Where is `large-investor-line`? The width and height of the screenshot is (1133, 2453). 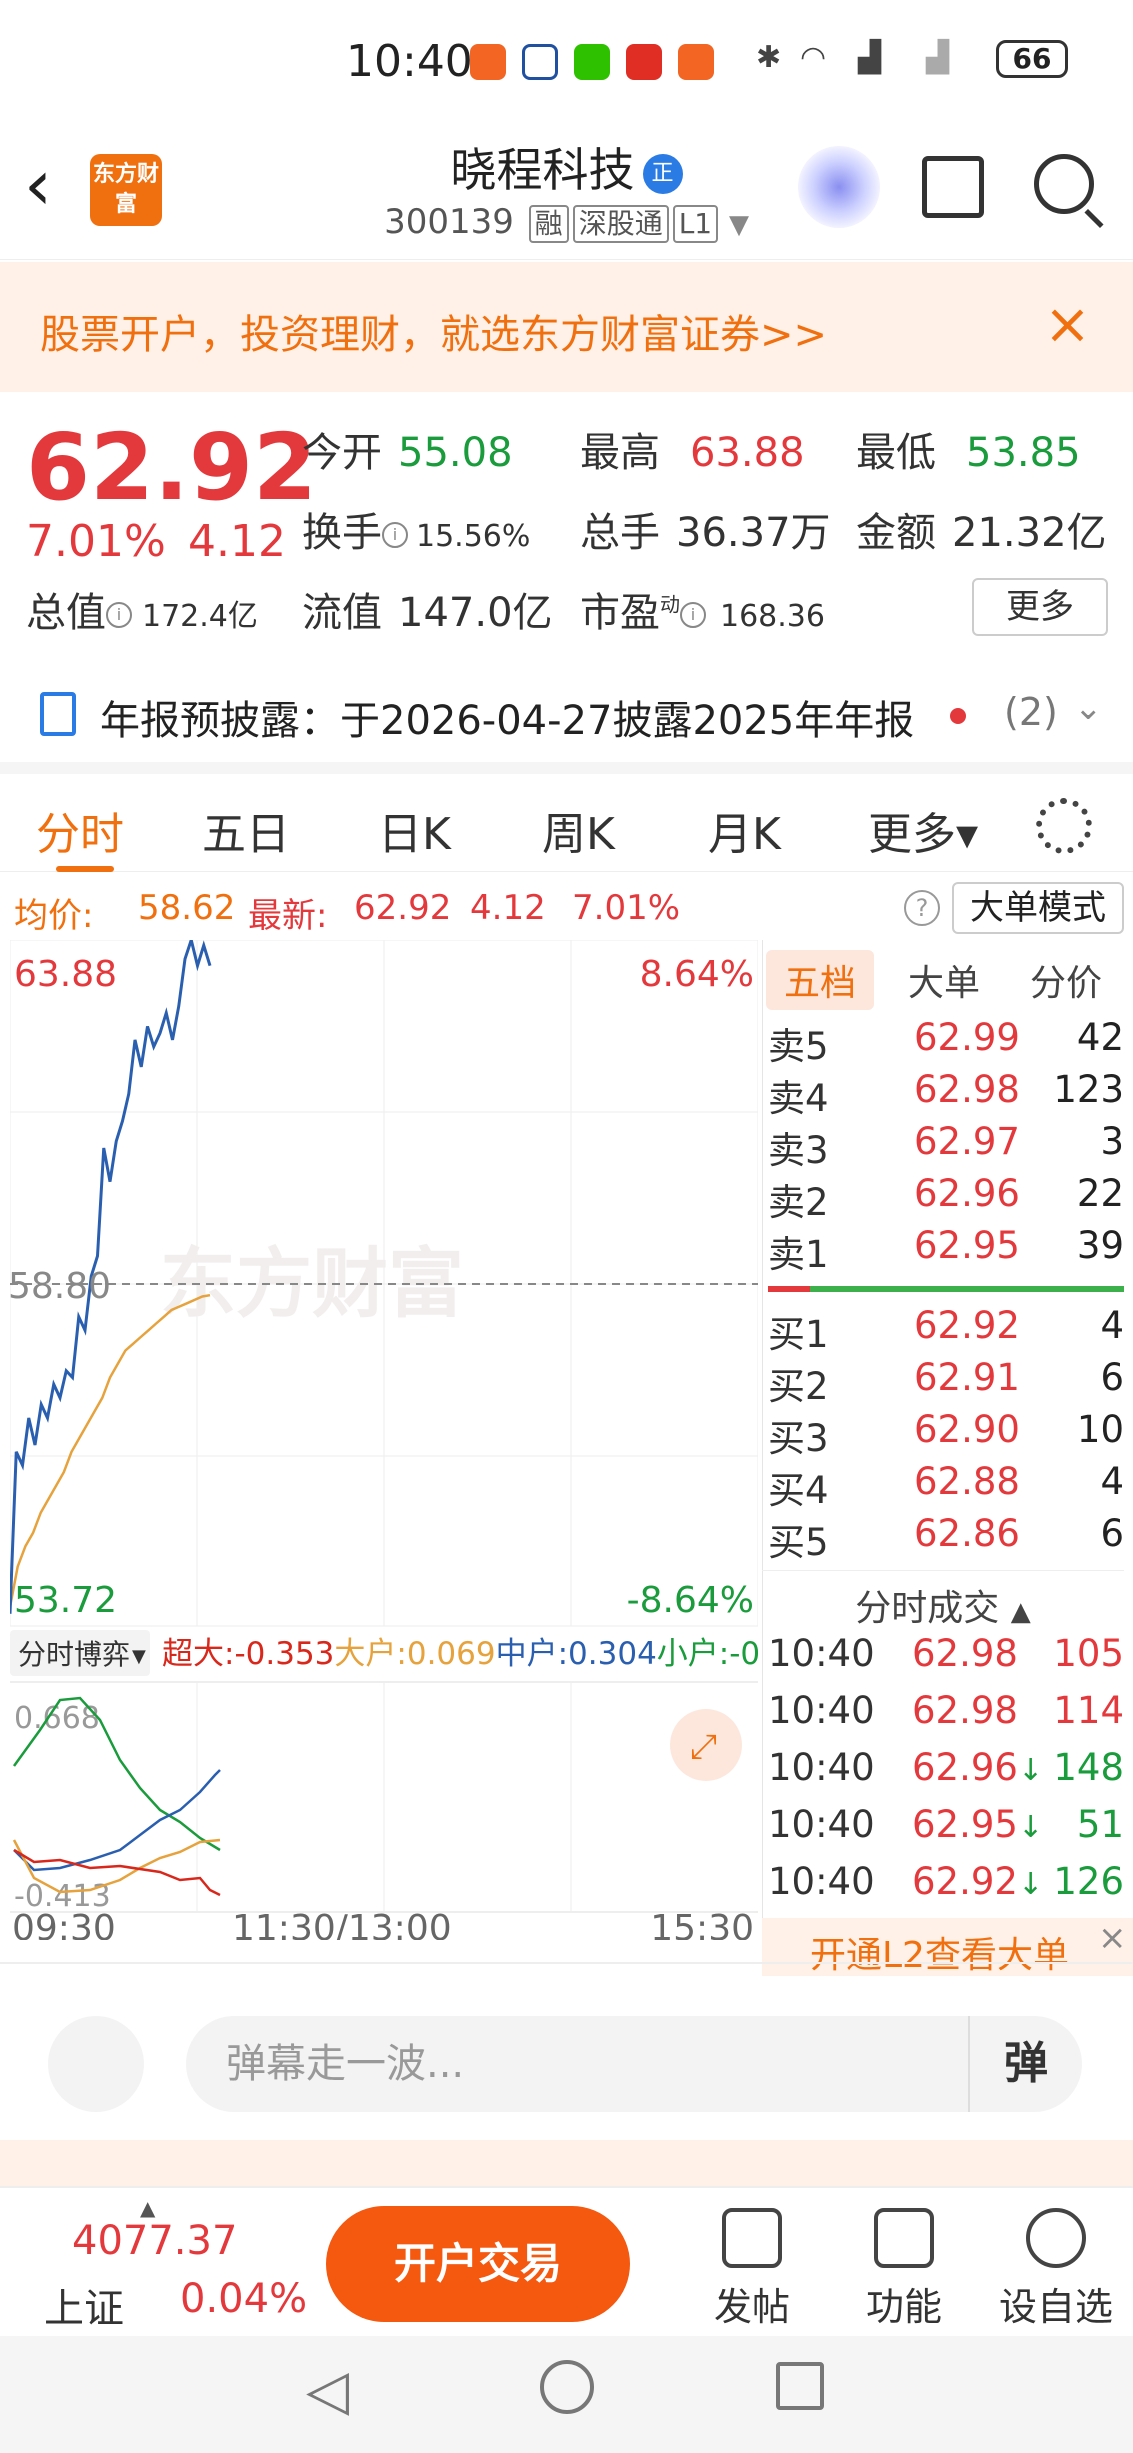 large-investor-line is located at coordinates (116, 1866).